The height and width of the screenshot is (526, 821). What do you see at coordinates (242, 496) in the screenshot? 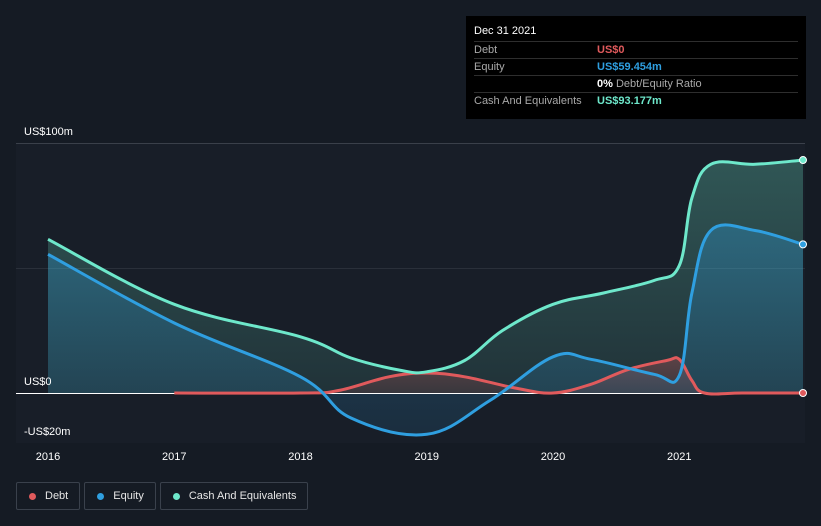
I see `legend-cash-label: Cash And Equivalents` at bounding box center [242, 496].